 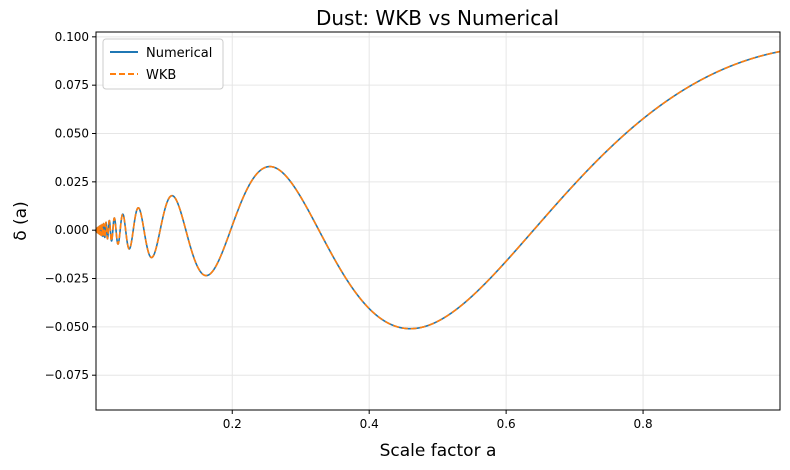 I want to click on legend-label-wkb: WKB, so click(x=161, y=75).